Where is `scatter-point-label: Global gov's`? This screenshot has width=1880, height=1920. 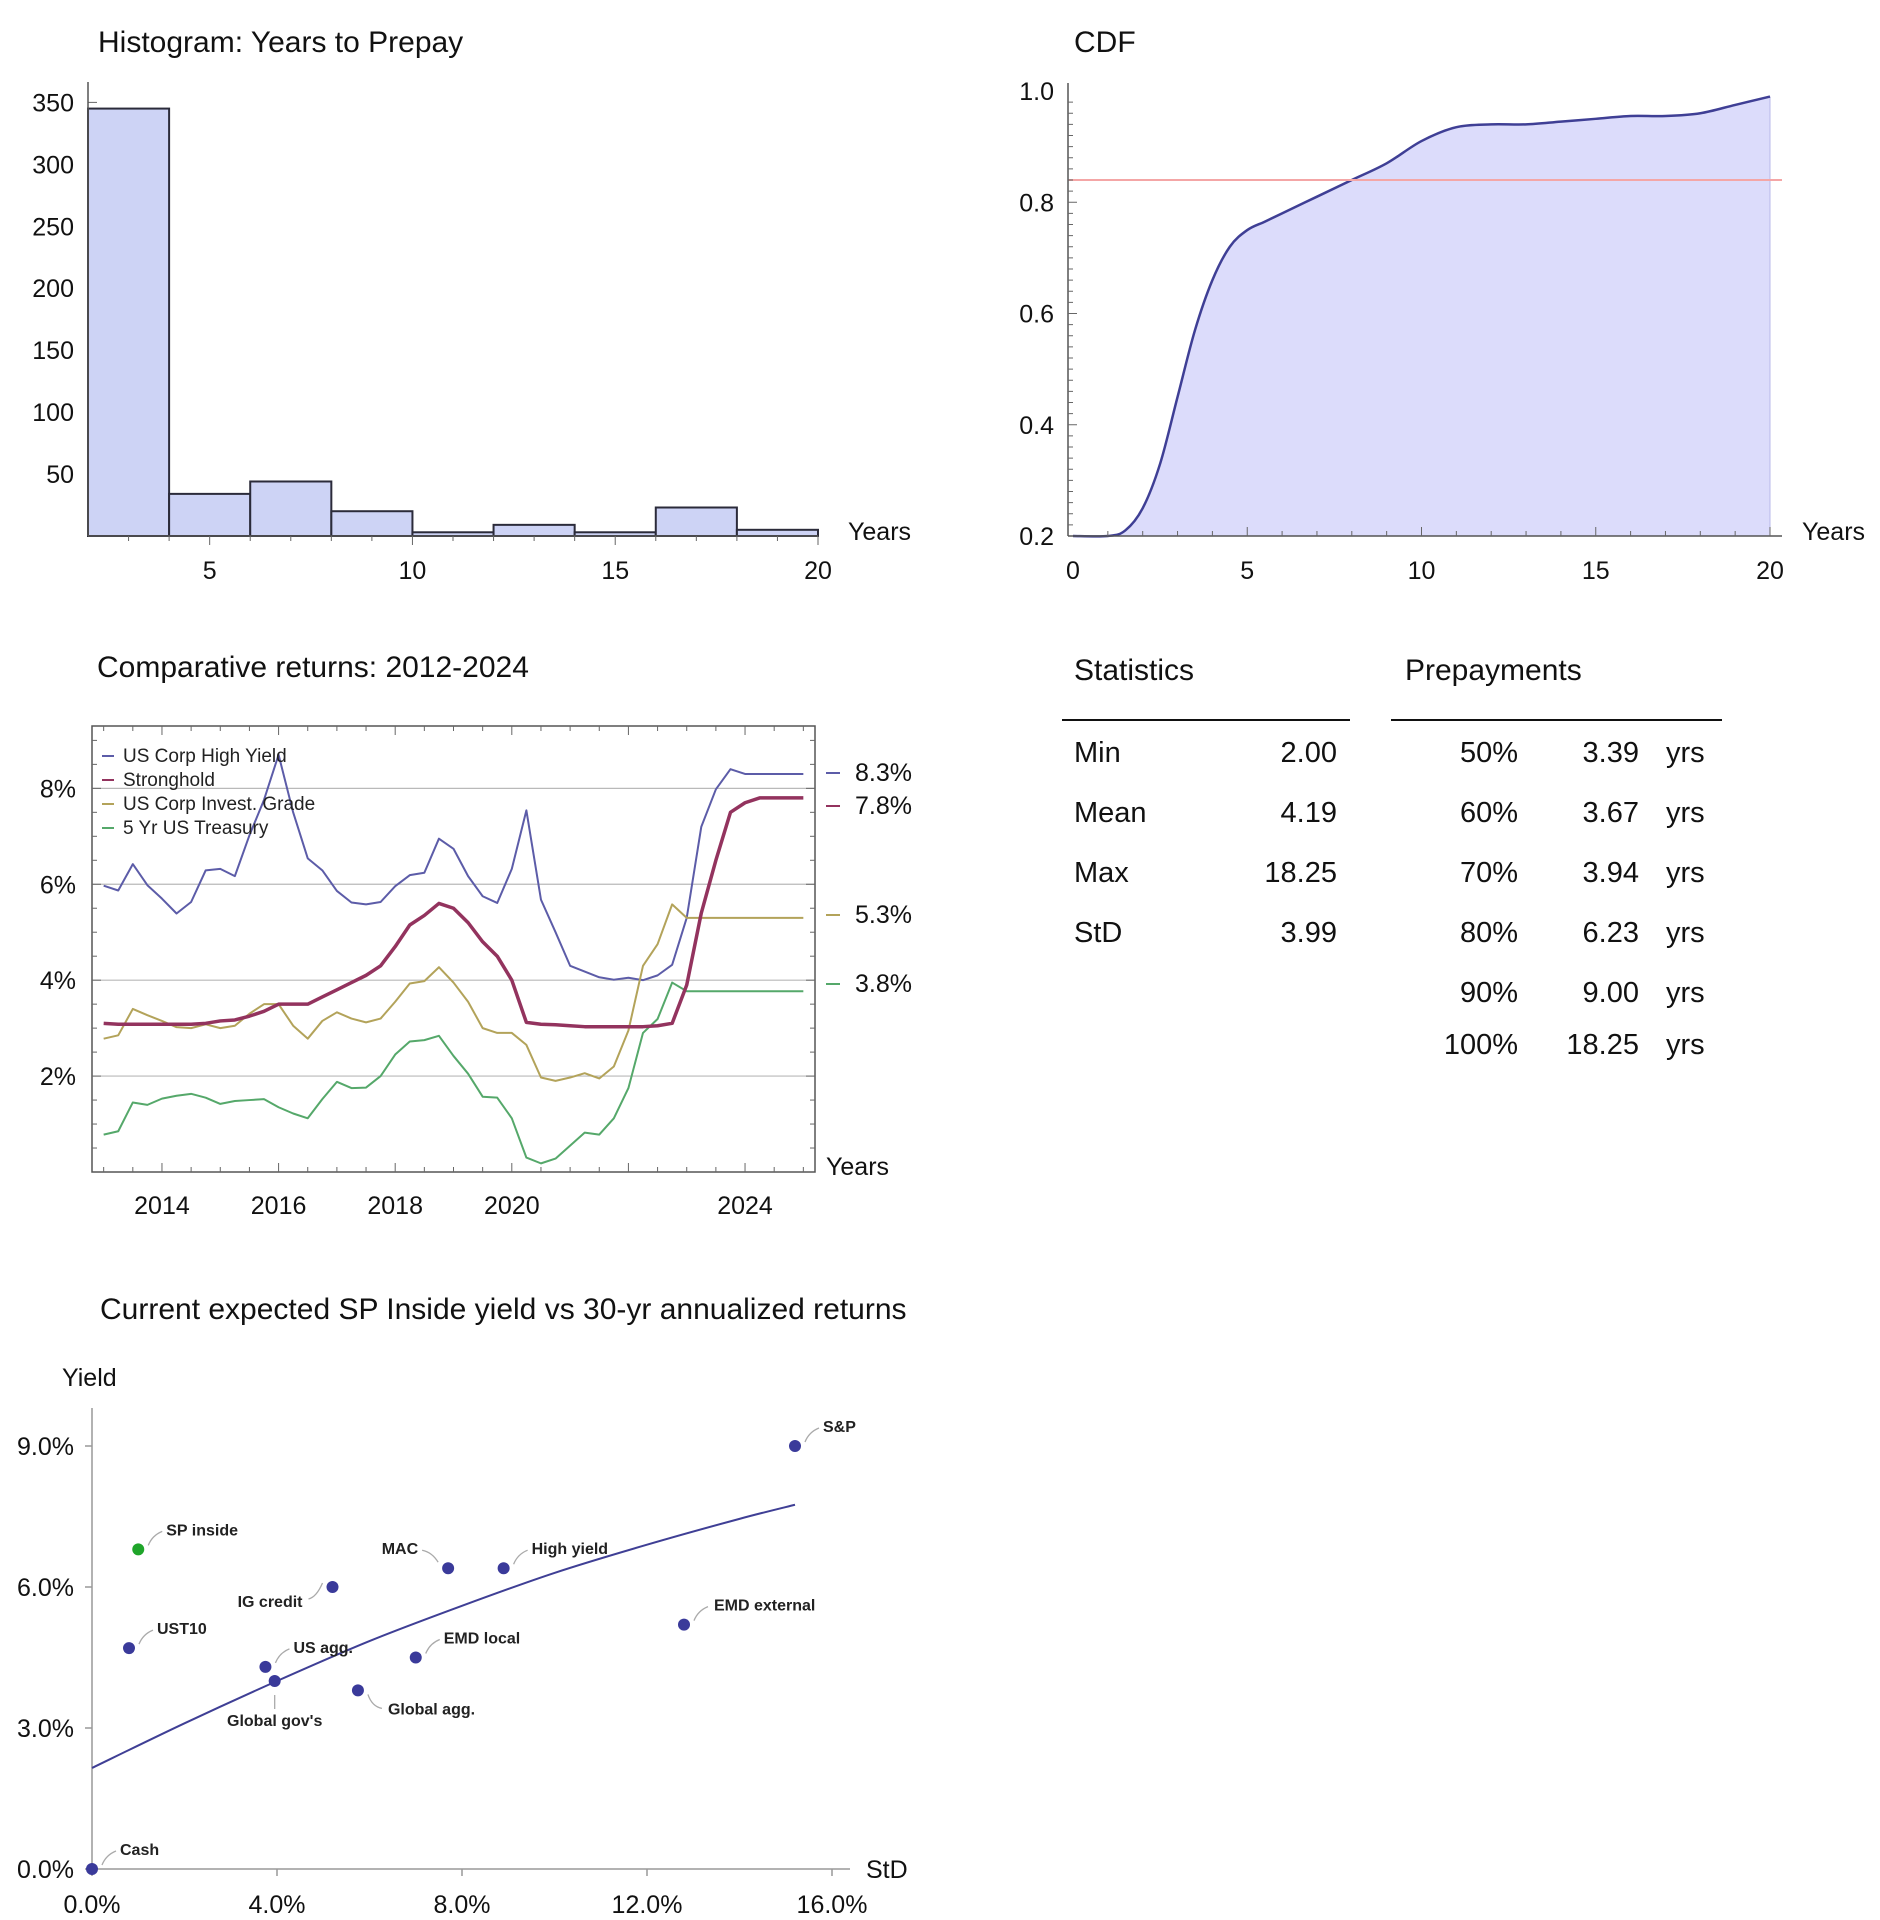 scatter-point-label: Global gov's is located at coordinates (274, 1721).